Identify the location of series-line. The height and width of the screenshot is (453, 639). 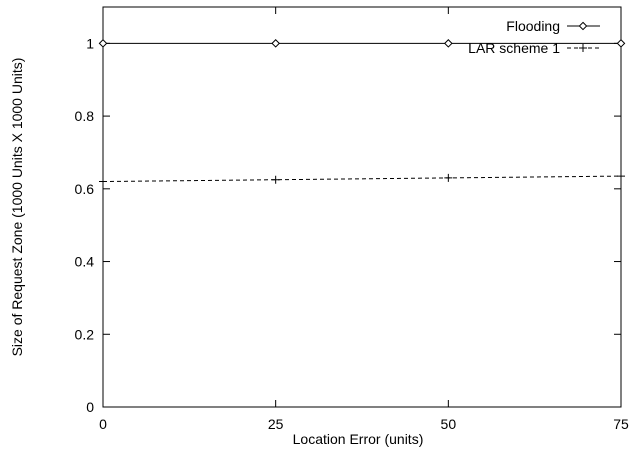
(362, 179).